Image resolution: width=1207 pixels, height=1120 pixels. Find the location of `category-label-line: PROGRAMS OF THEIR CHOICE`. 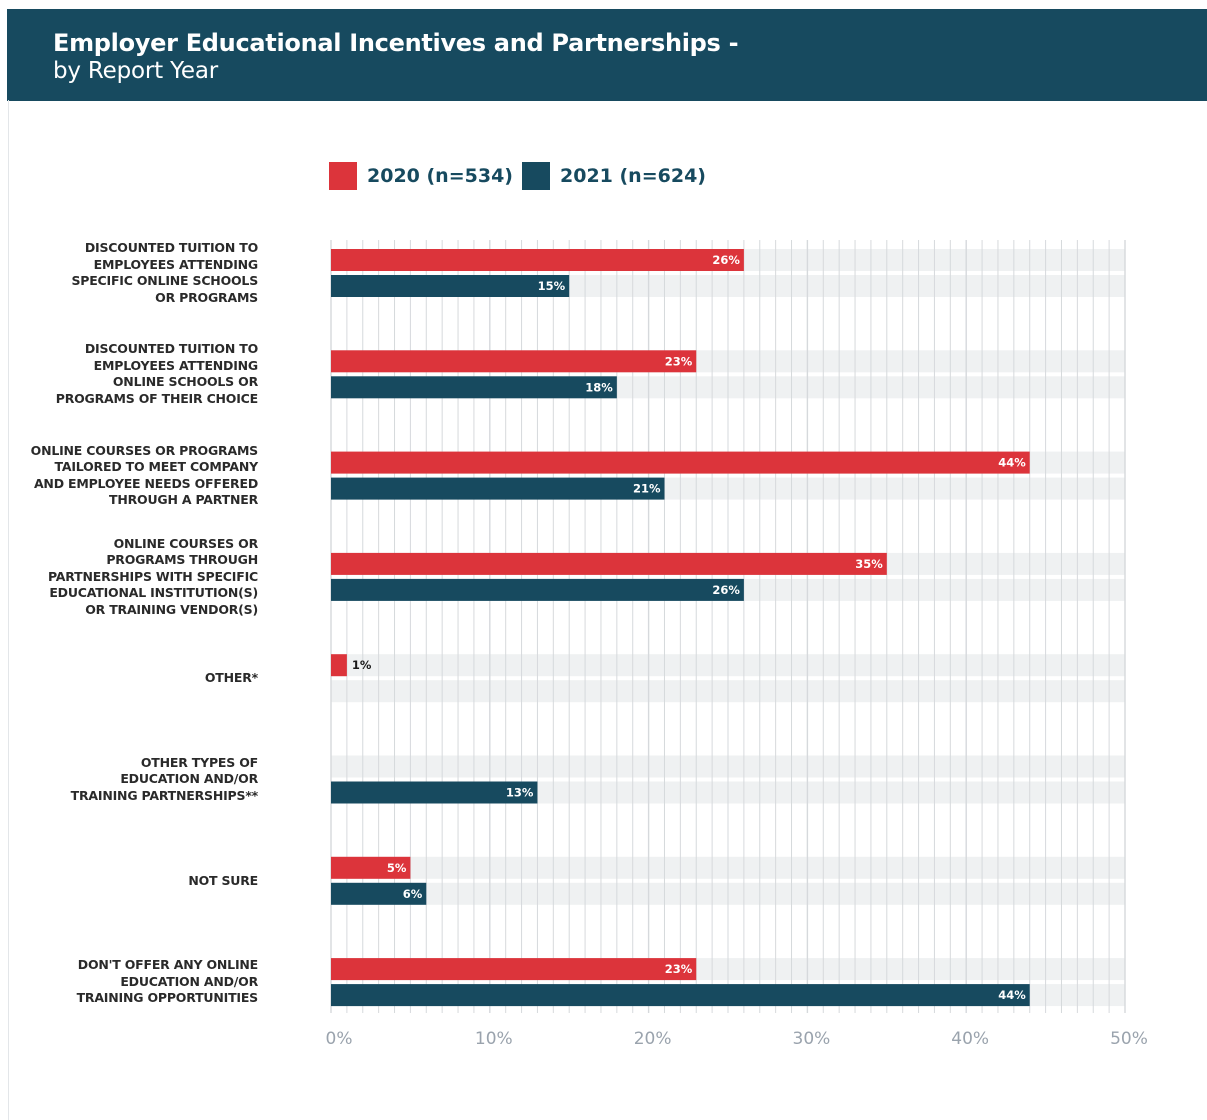

category-label-line: PROGRAMS OF THEIR CHOICE is located at coordinates (156, 398).